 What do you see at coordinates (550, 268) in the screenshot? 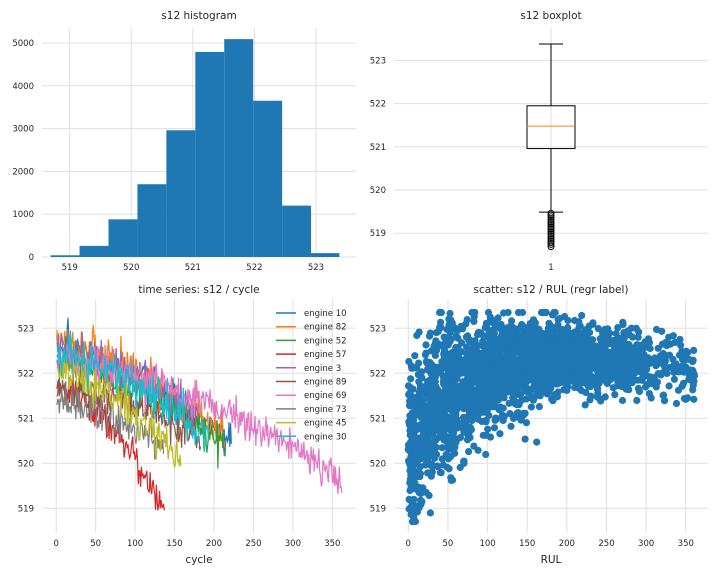
I see `boxplot-xtick-label: 1` at bounding box center [550, 268].